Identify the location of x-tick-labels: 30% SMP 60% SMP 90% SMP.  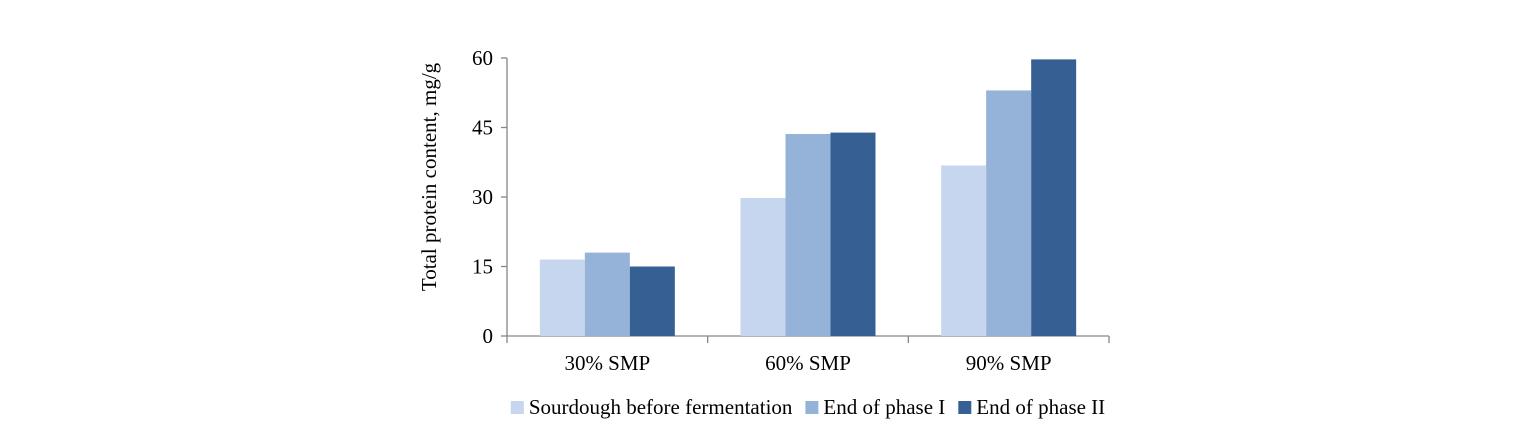
(807, 363).